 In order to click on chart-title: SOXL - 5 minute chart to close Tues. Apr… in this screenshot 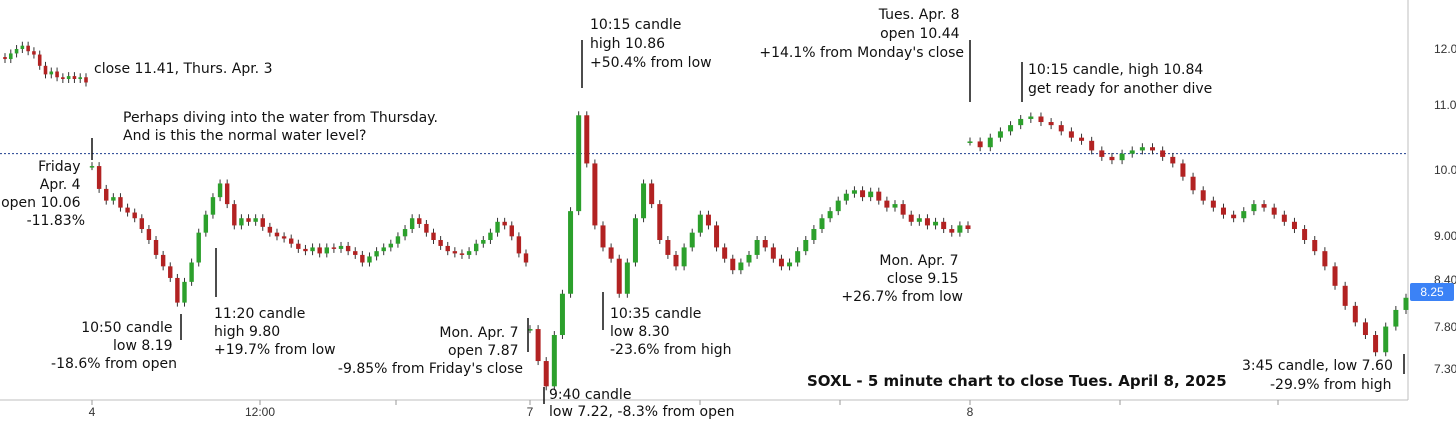, I will do `click(1017, 381)`.